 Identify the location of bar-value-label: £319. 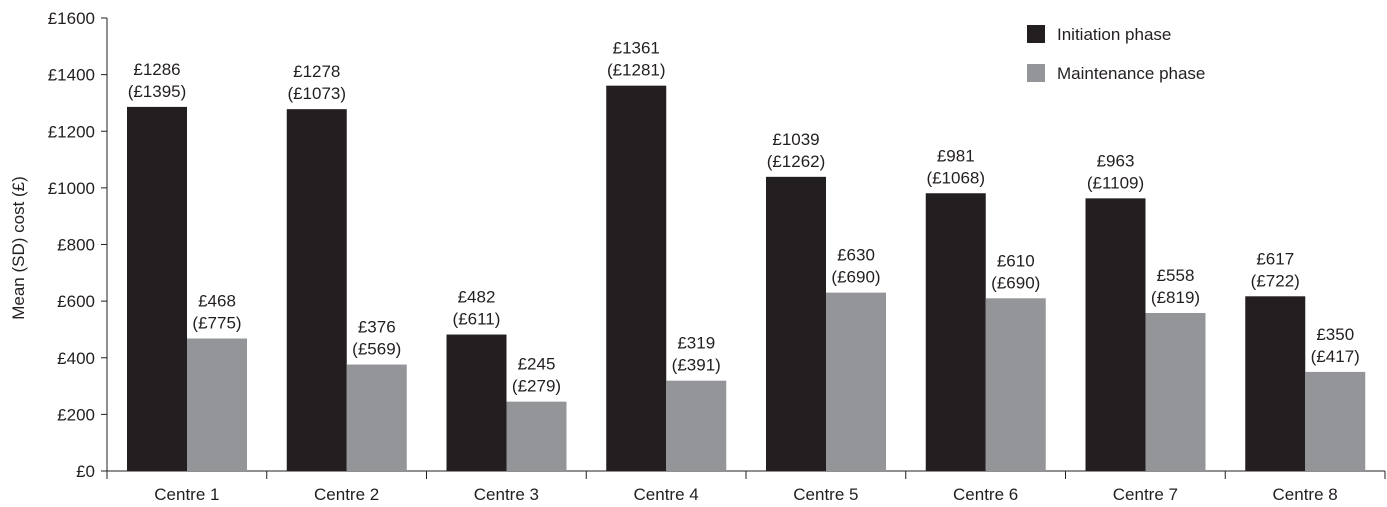
(696, 343).